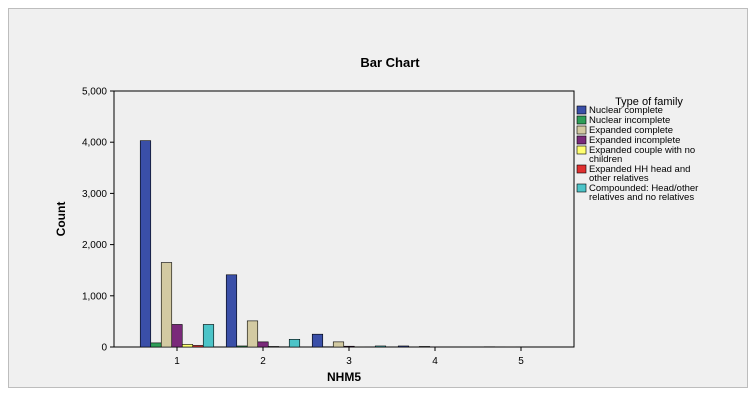  What do you see at coordinates (94, 143) in the screenshot?
I see `y-tick-label: 4,000` at bounding box center [94, 143].